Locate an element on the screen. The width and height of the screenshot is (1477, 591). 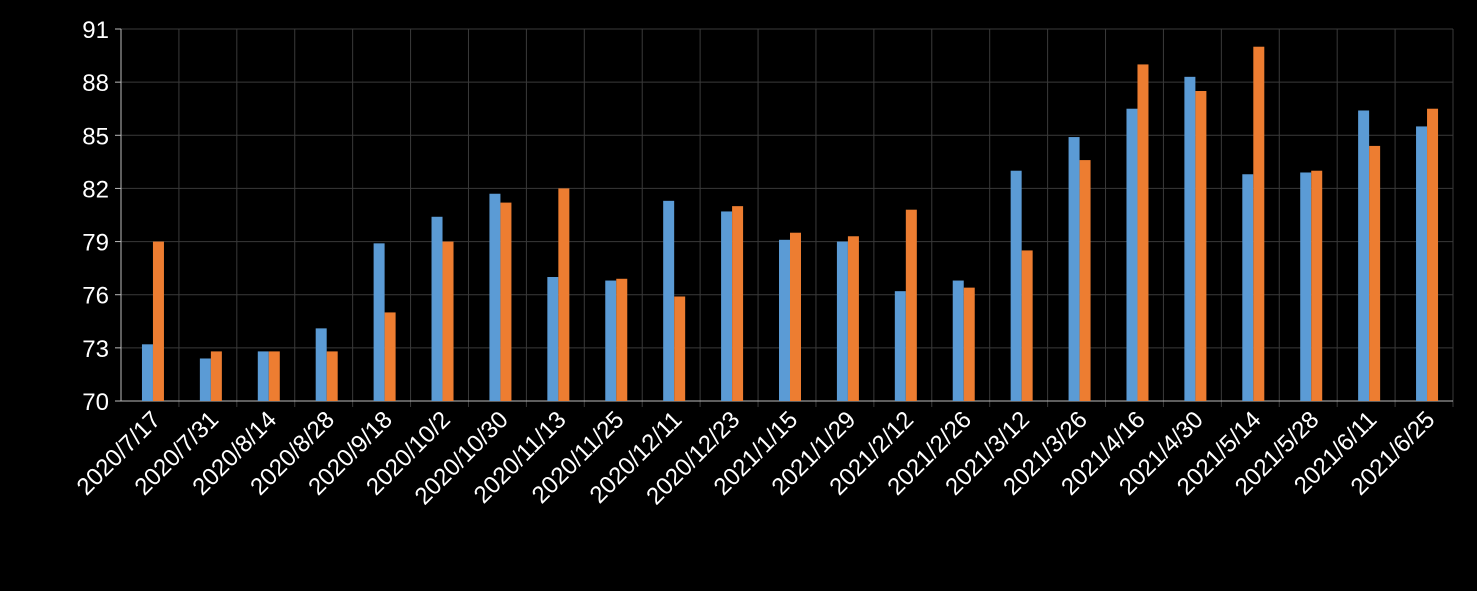
y-tick-label: 88 is located at coordinates (95, 83).